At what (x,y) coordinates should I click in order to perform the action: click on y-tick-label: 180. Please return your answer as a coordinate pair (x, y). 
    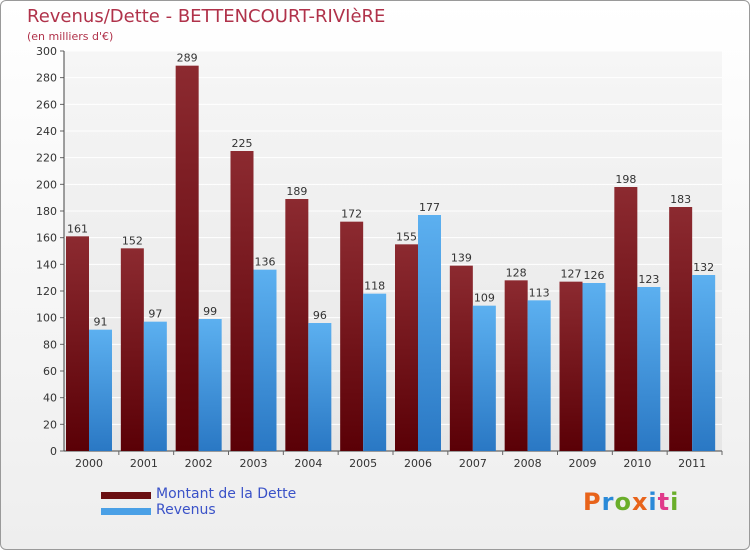
    Looking at the image, I should click on (46, 211).